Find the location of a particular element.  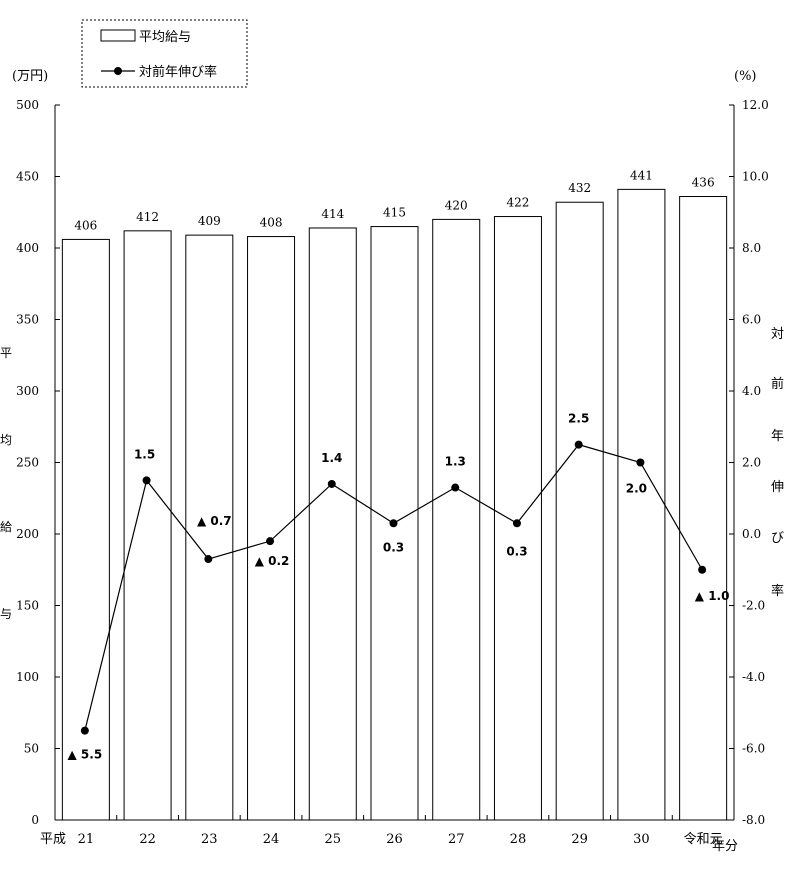

bar-value-label: 409 is located at coordinates (209, 221).